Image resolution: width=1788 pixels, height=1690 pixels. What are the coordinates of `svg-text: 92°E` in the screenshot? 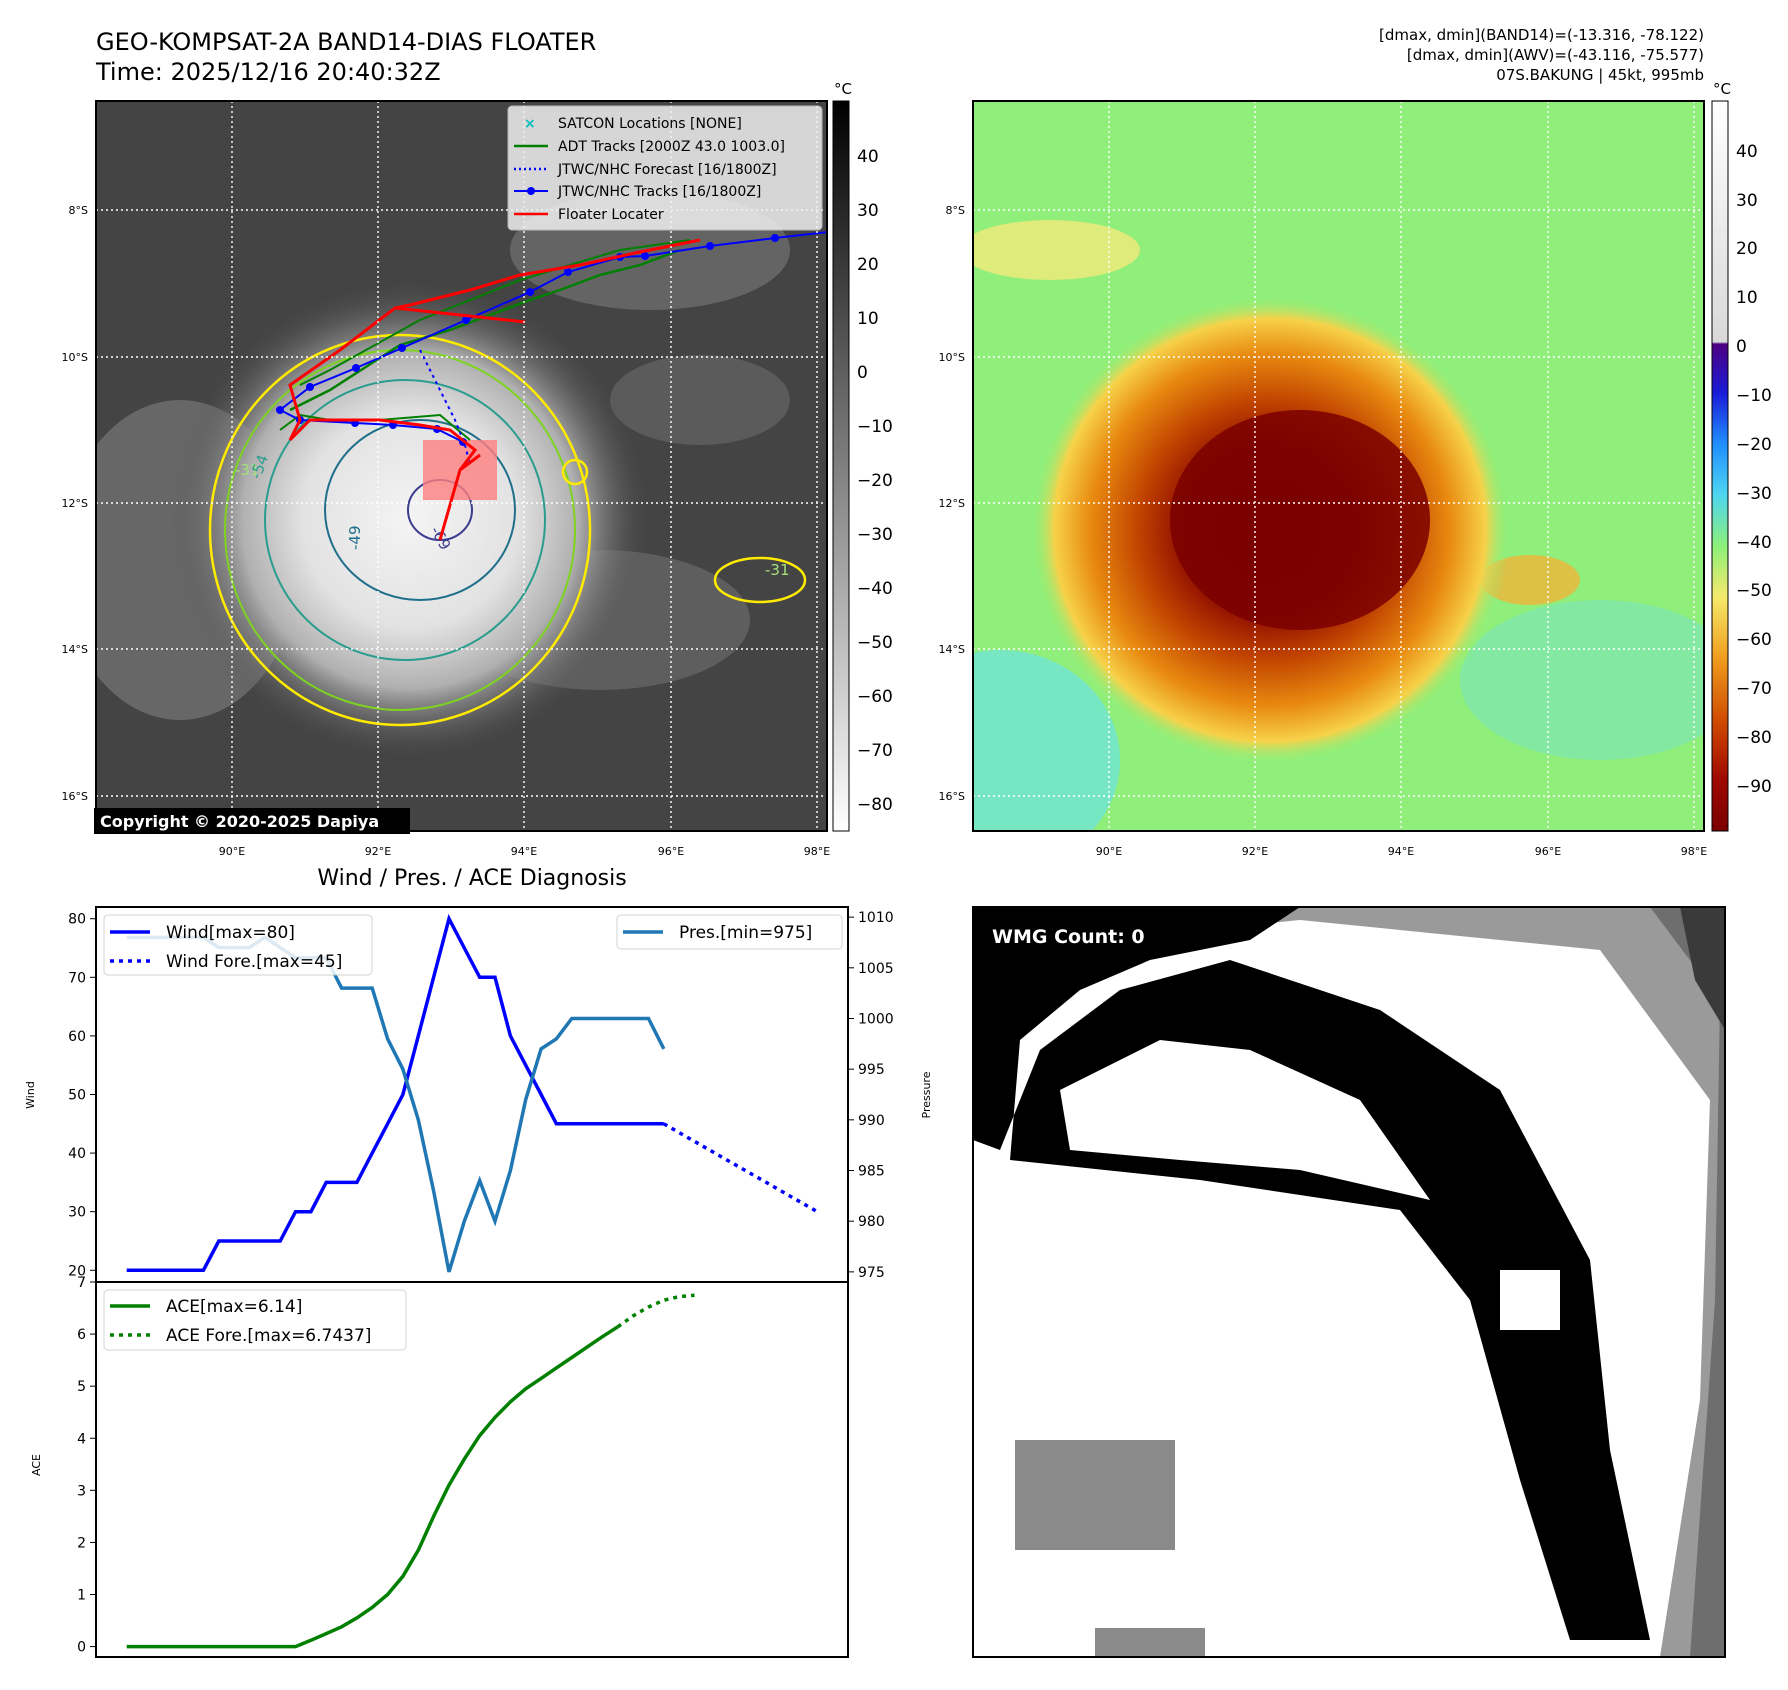 It's located at (1255, 851).